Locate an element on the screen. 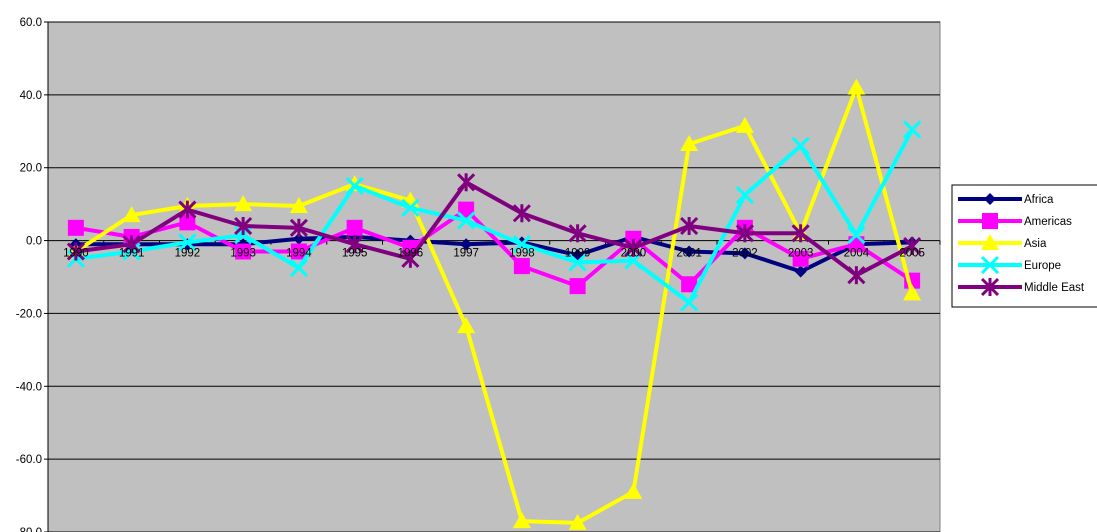 Image resolution: width=1097 pixels, height=532 pixels. legend-label-asia: Asia is located at coordinates (1035, 244).